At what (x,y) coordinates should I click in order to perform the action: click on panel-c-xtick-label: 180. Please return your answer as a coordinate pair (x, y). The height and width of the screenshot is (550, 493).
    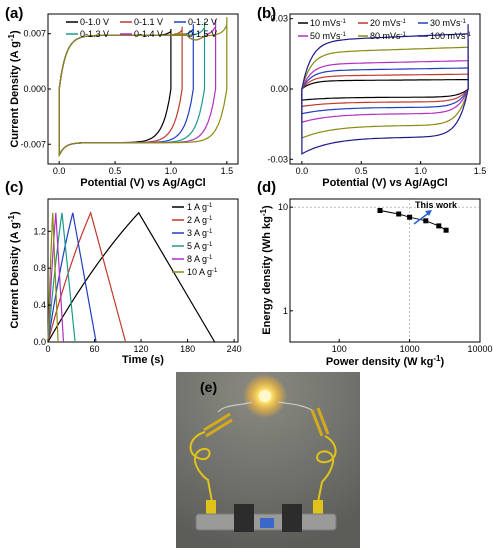
    Looking at the image, I should click on (187, 349).